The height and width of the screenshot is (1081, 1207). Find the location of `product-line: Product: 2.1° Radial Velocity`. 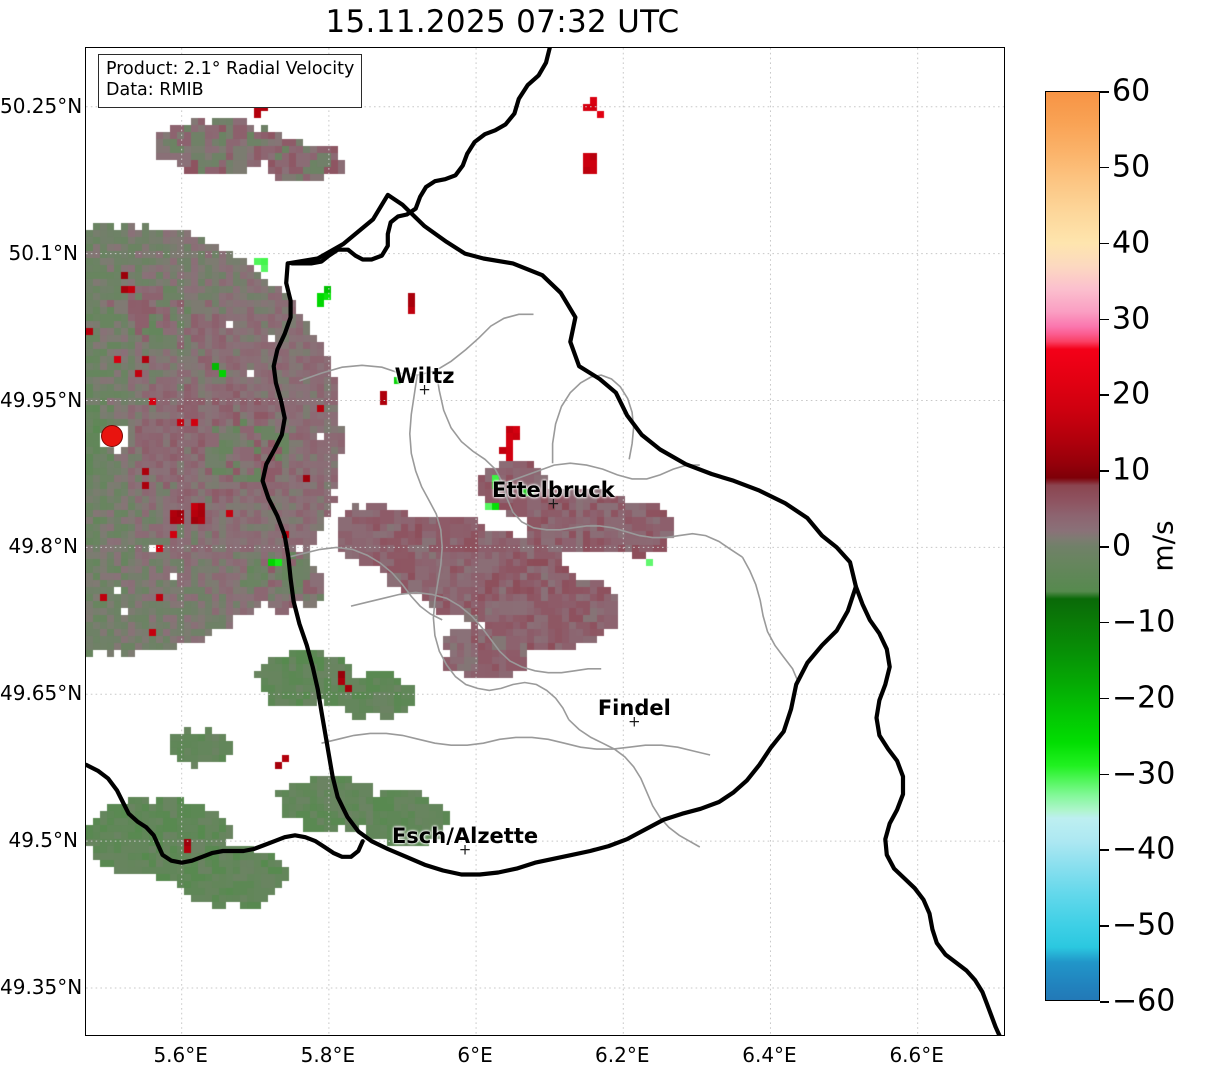

product-line: Product: 2.1° Radial Velocity is located at coordinates (230, 69).